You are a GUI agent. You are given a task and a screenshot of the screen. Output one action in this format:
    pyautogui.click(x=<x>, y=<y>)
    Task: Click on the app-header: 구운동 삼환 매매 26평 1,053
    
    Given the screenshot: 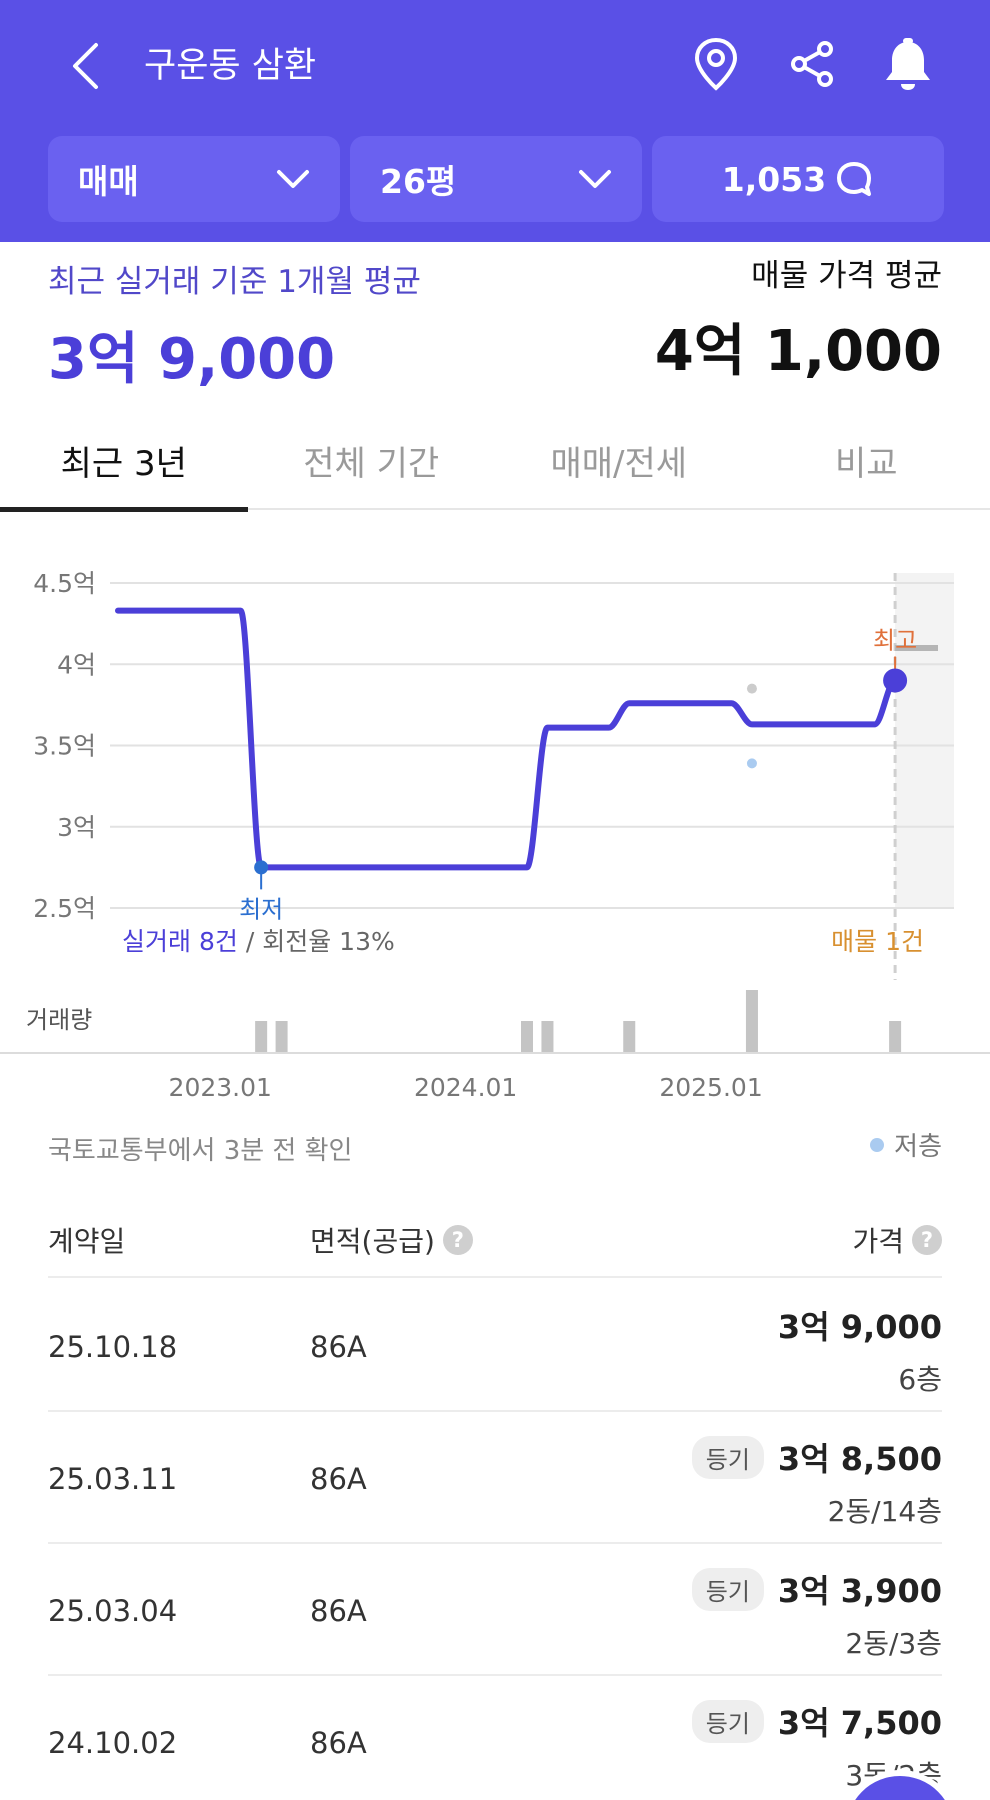 What is the action you would take?
    pyautogui.click(x=495, y=121)
    